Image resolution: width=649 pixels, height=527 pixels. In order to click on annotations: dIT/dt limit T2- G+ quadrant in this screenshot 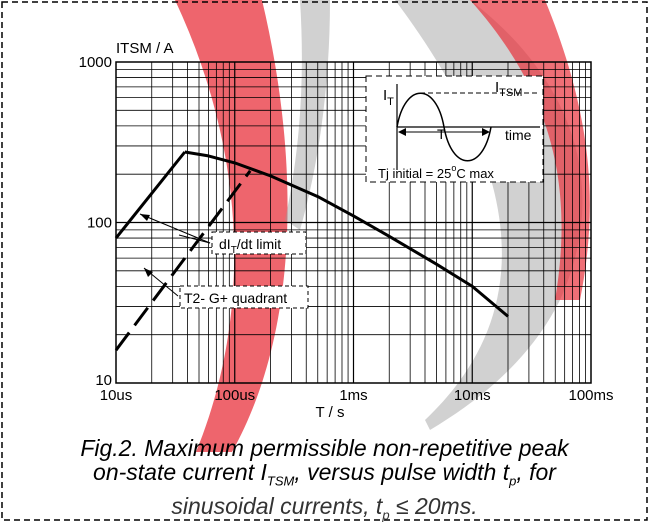, I will do `click(224, 261)`.